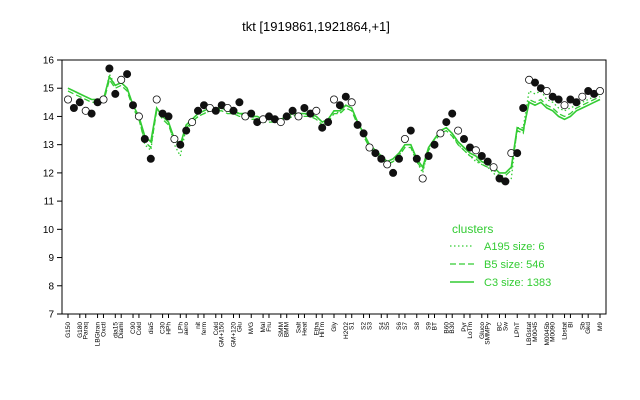  Describe the element at coordinates (198, 325) in the screenshot. I see `x-tick-label: nit` at that location.